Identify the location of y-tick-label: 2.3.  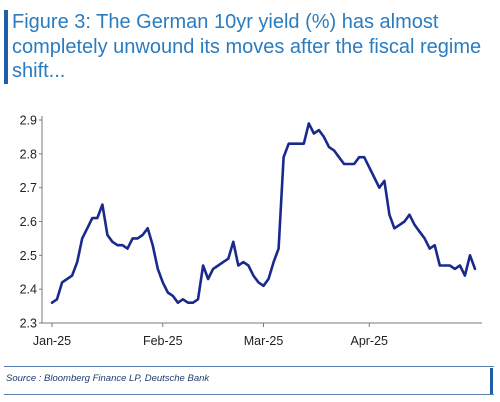
(28, 324).